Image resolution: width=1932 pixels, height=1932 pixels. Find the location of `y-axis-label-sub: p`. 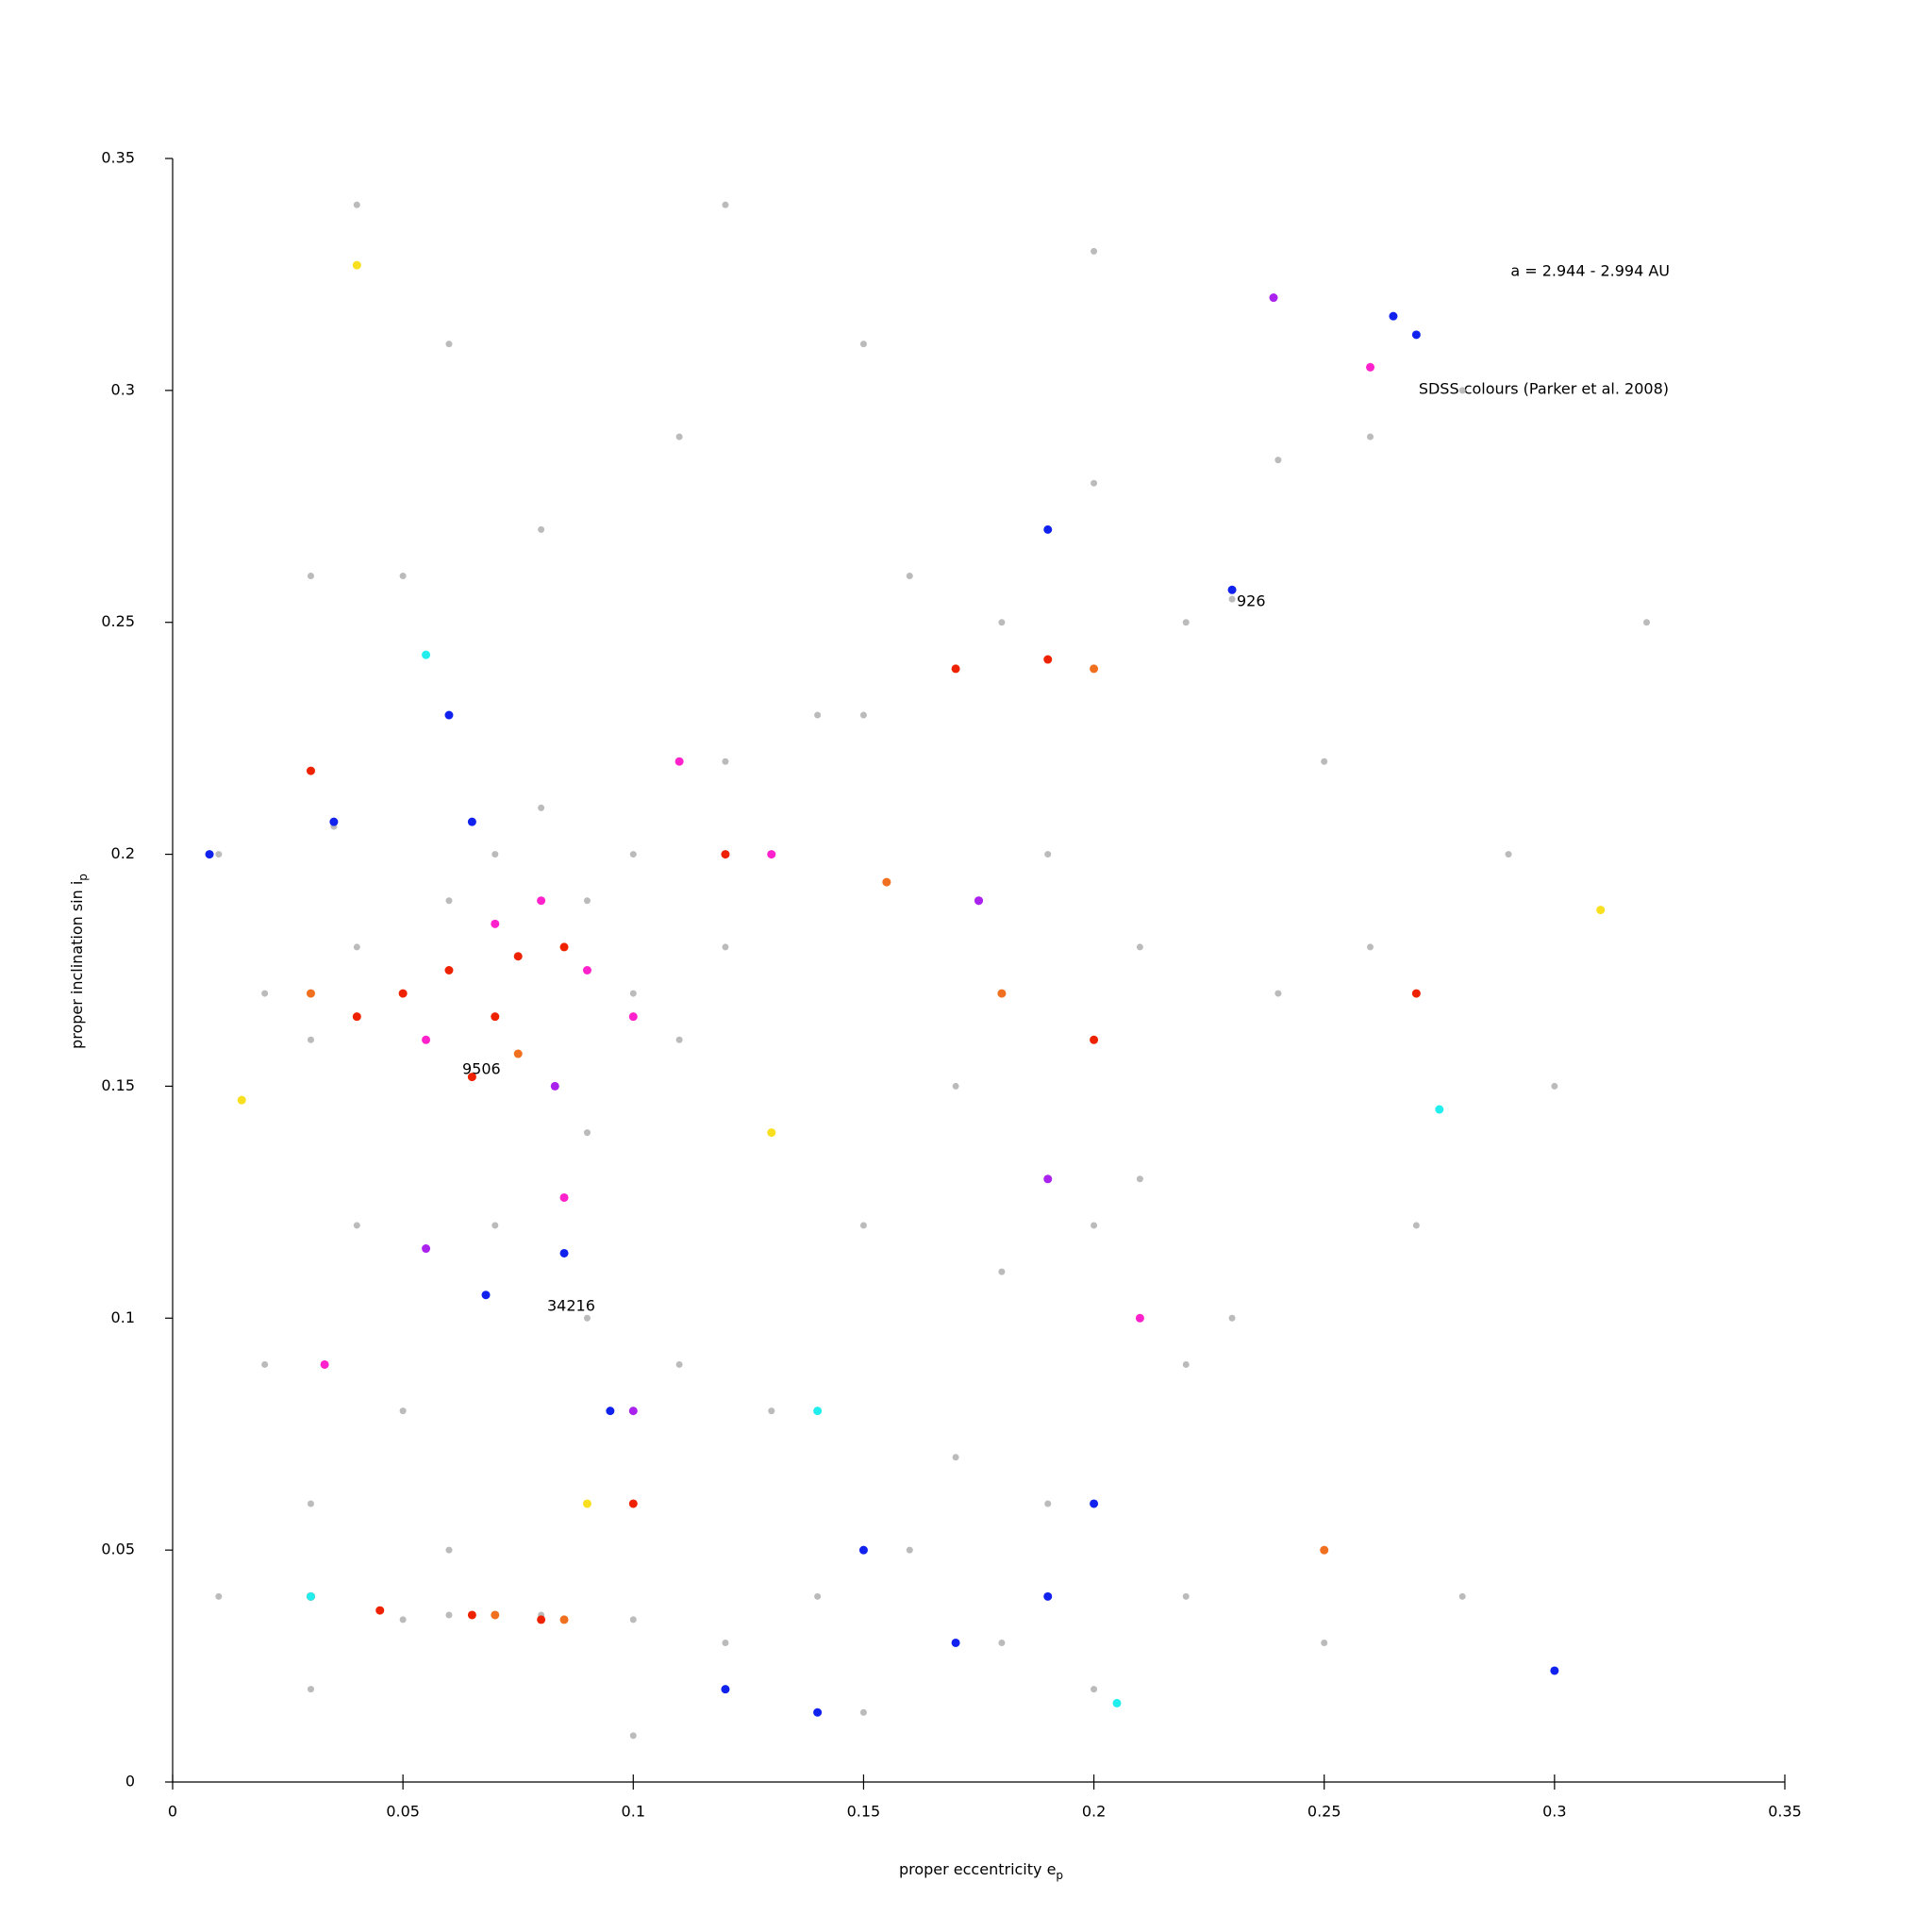

y-axis-label-sub: p is located at coordinates (83, 877).